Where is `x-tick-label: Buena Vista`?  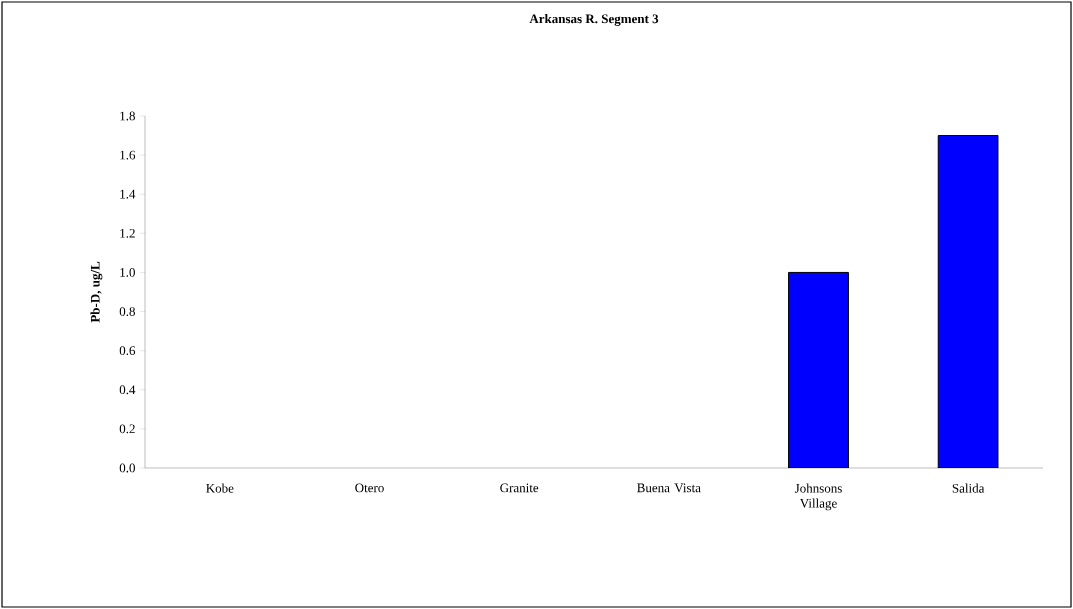
x-tick-label: Buena Vista is located at coordinates (669, 488).